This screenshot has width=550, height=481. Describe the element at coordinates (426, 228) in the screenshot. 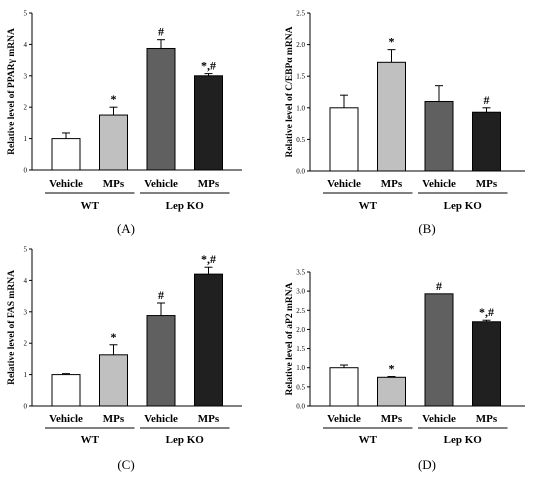

I see `panel-label: (B)` at that location.